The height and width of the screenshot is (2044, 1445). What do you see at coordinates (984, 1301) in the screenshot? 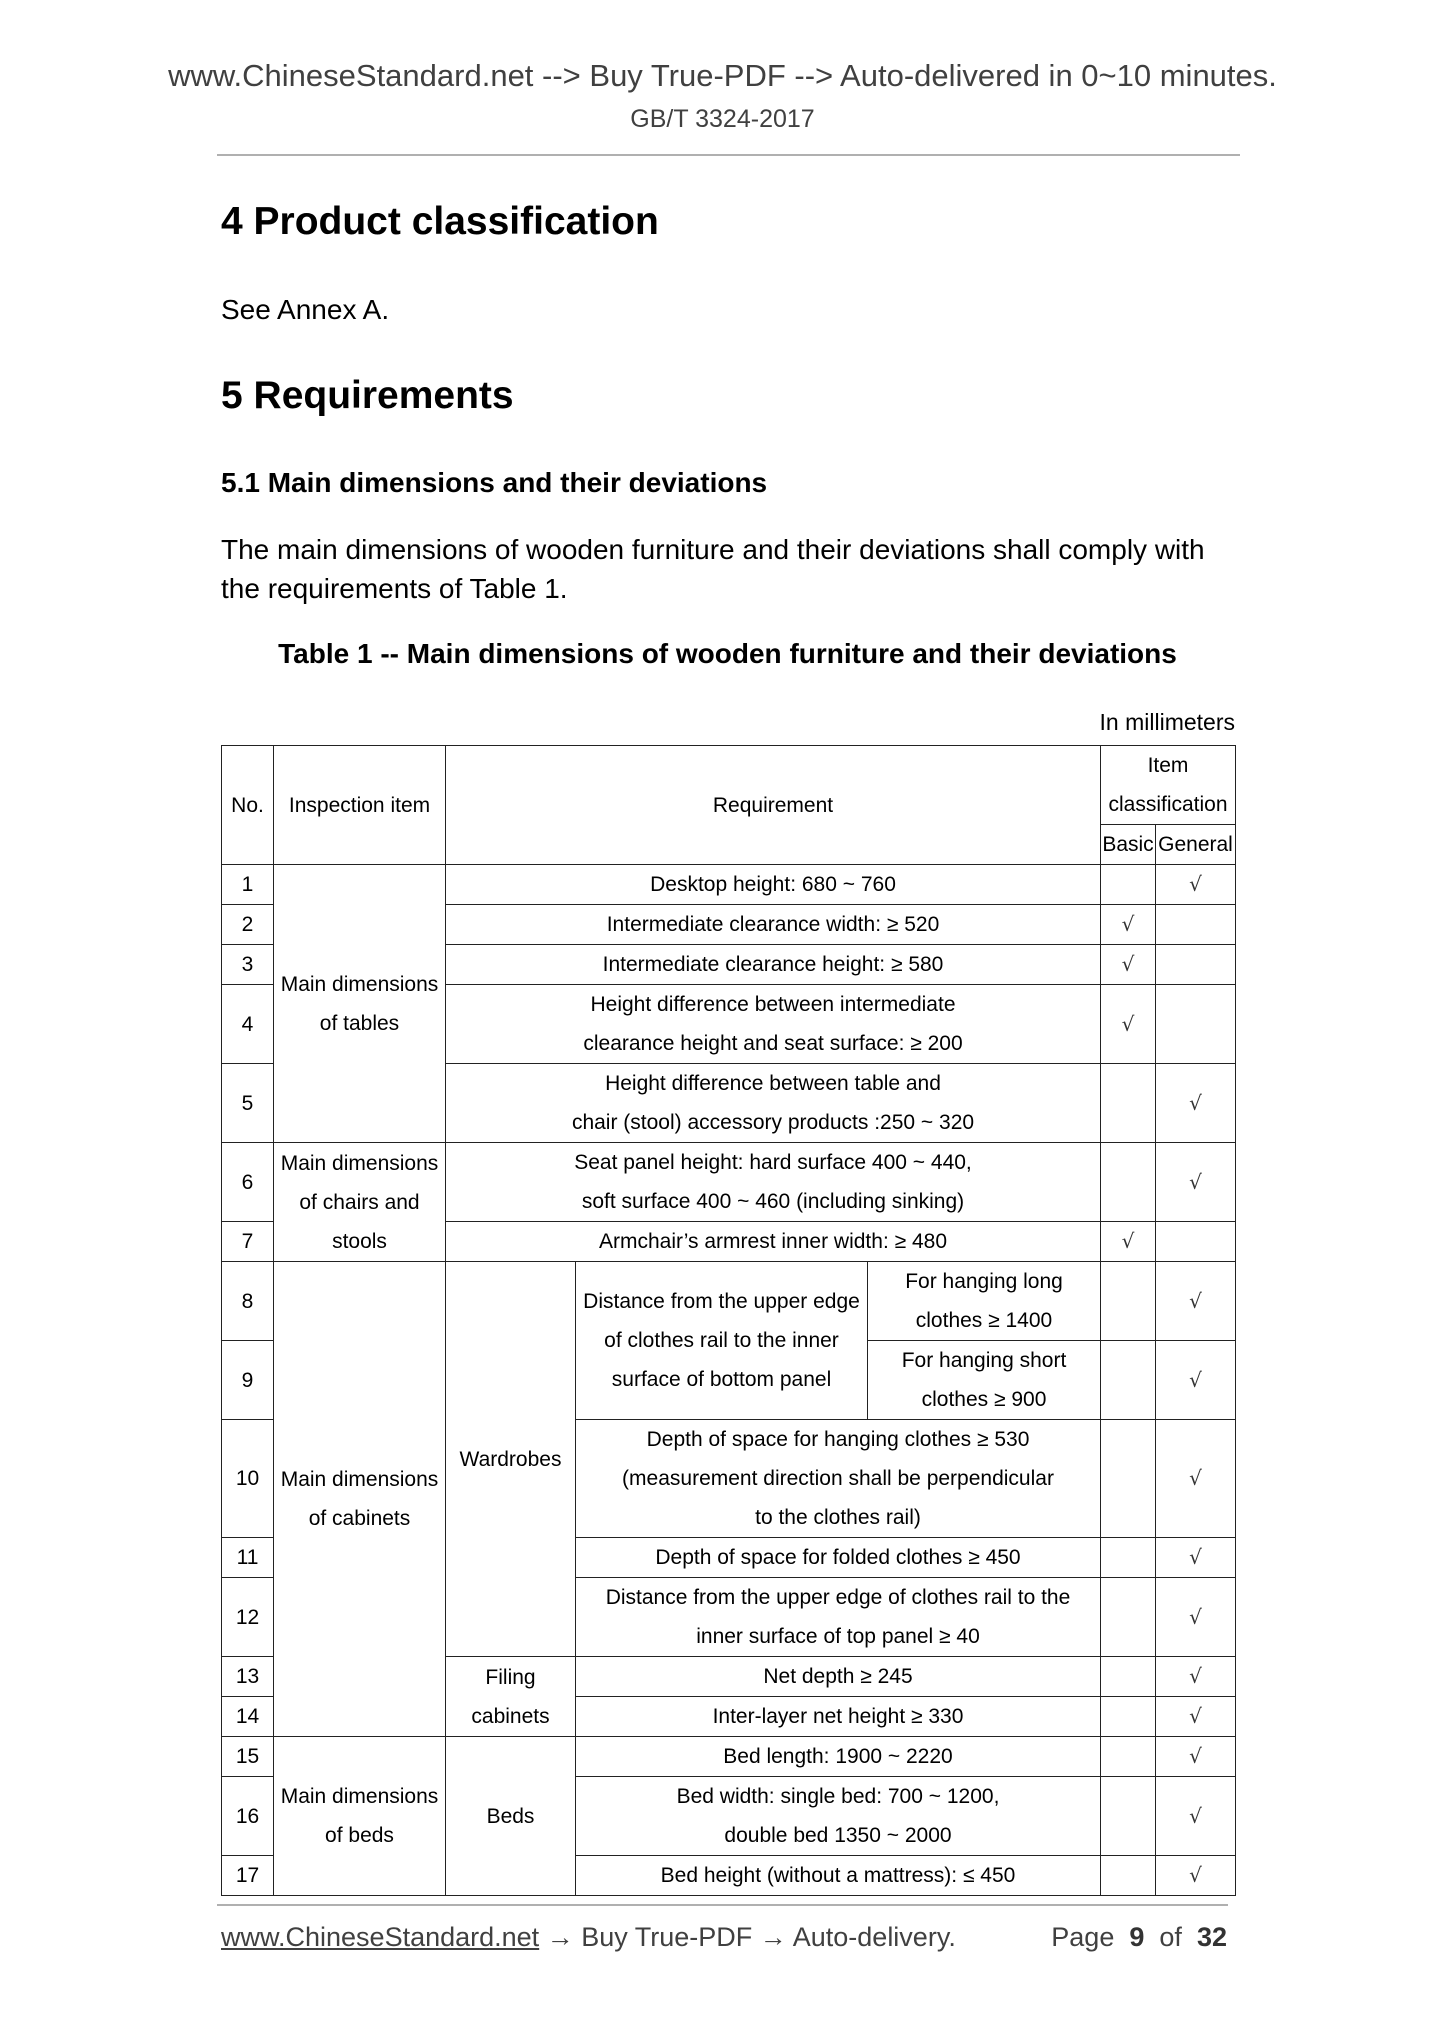
I see `requirement-cell: For hanging long clothes ≥ 1400` at bounding box center [984, 1301].